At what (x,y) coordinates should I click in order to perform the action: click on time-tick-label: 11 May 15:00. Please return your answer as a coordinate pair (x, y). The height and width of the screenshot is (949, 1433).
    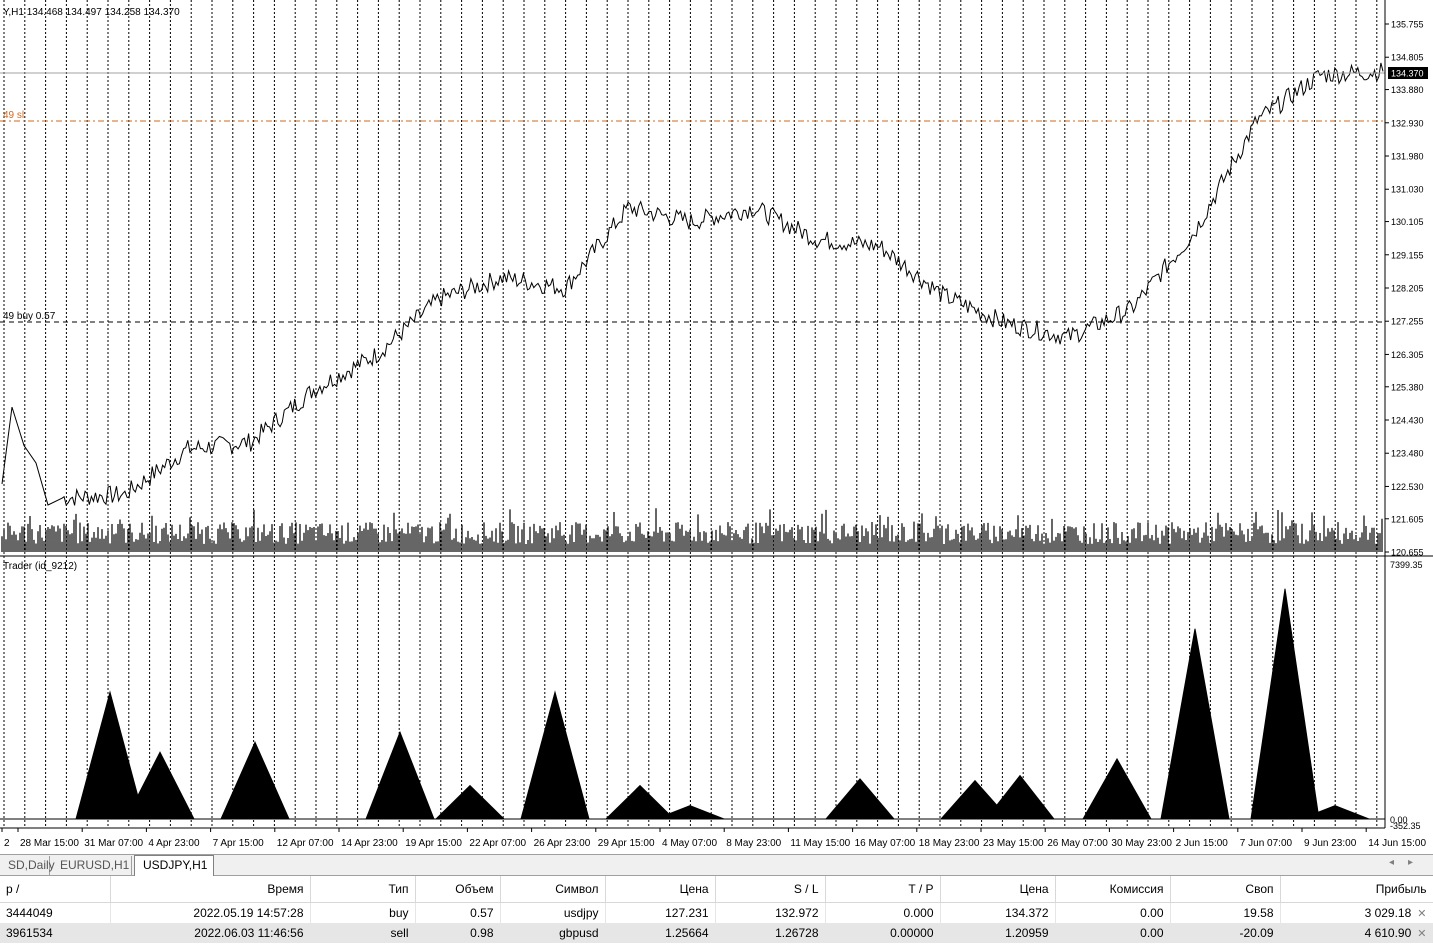
    Looking at the image, I should click on (820, 843).